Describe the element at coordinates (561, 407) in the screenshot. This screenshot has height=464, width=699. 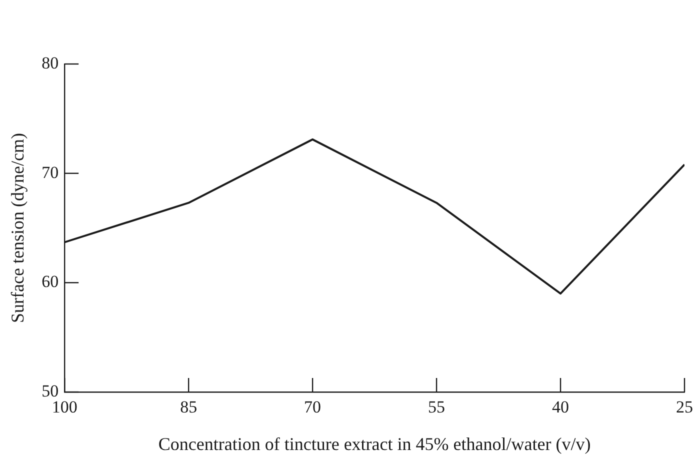
I see `x-tick-label: 40` at that location.